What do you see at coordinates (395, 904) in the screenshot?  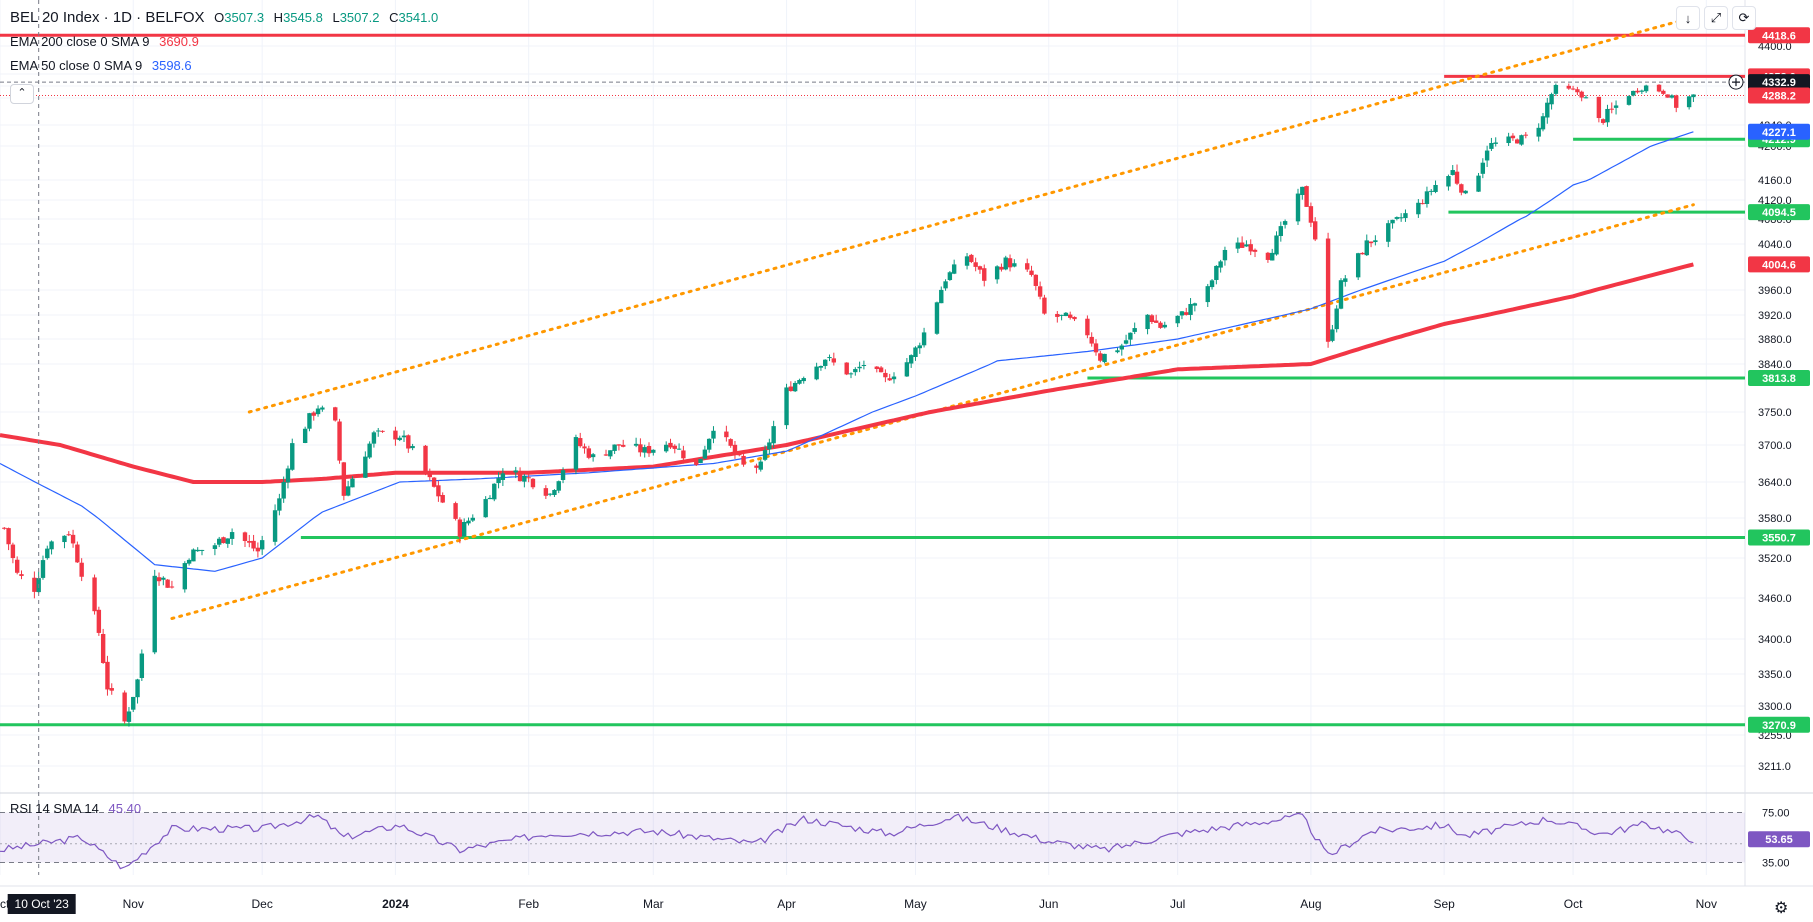 I see `time-tick-label: 2024` at bounding box center [395, 904].